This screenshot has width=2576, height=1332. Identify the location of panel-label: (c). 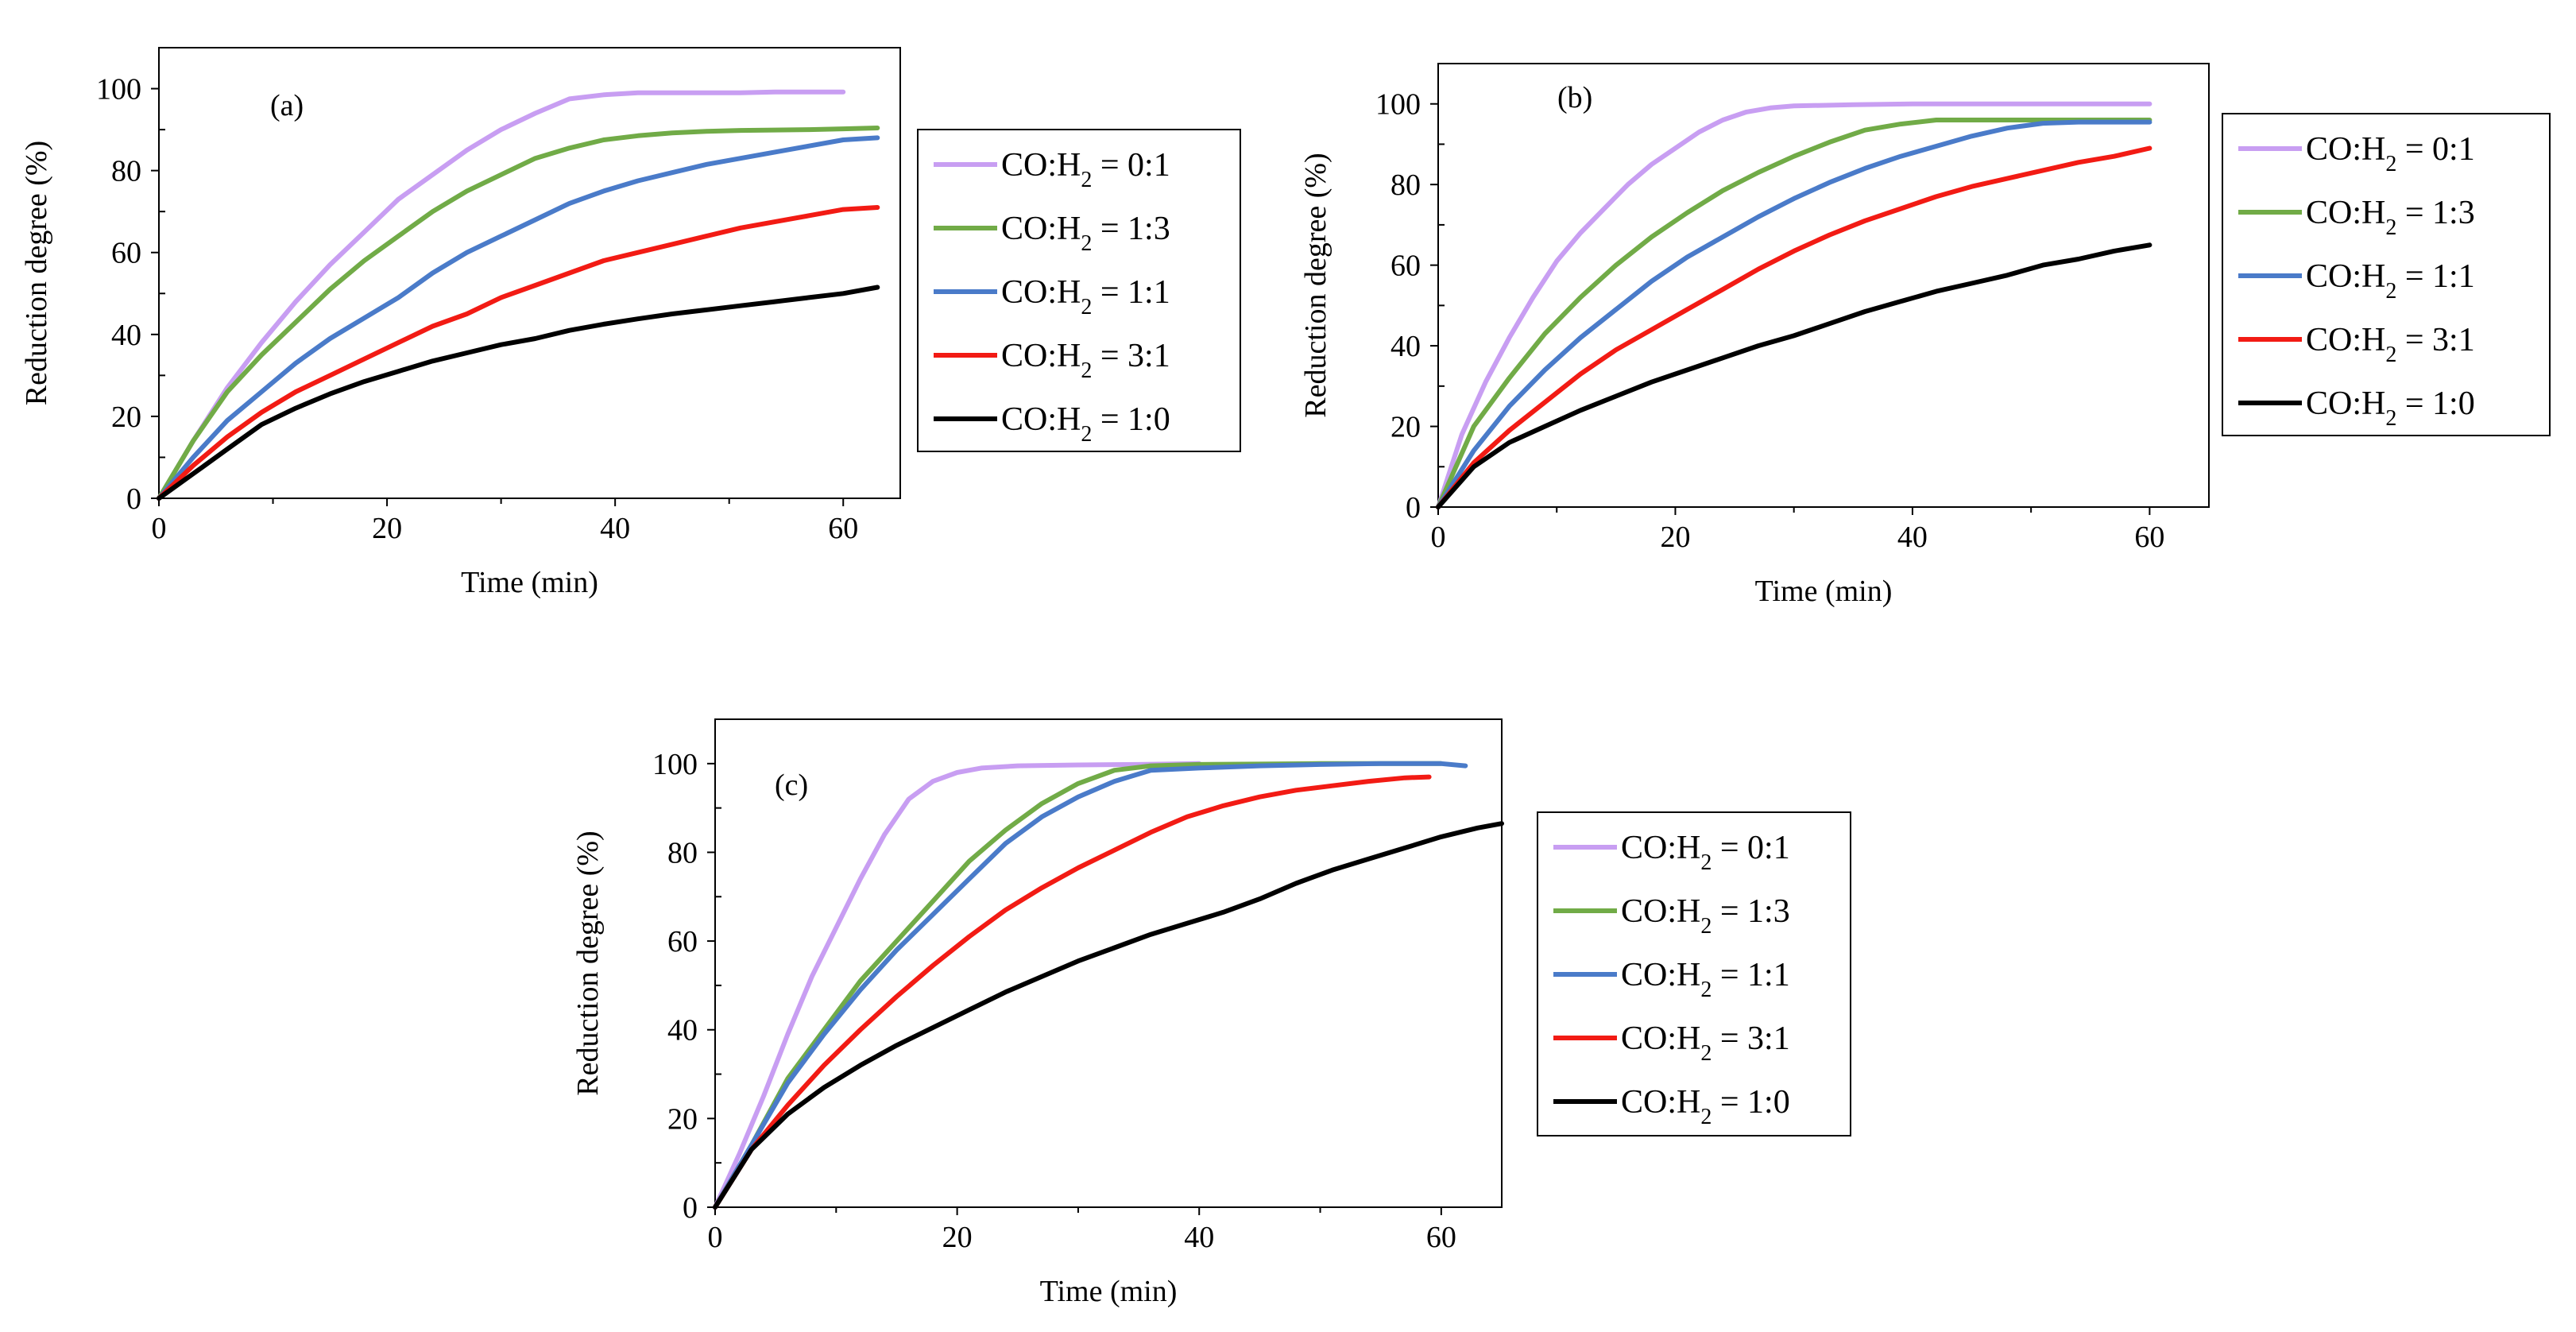
(792, 785).